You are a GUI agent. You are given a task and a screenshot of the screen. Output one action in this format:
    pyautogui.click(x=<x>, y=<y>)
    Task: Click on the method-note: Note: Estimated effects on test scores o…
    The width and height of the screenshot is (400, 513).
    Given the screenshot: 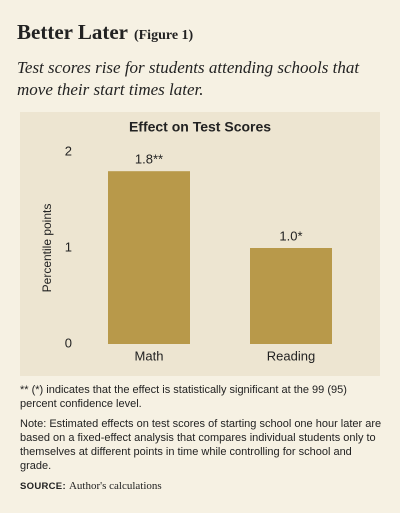 What is the action you would take?
    pyautogui.click(x=201, y=445)
    